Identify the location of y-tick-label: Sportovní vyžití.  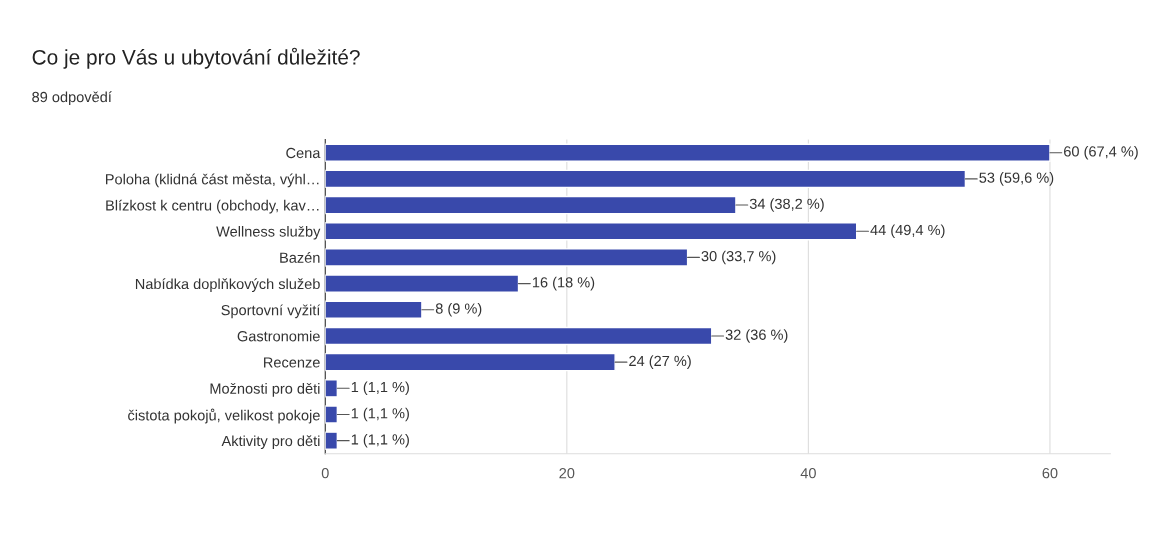
(271, 311).